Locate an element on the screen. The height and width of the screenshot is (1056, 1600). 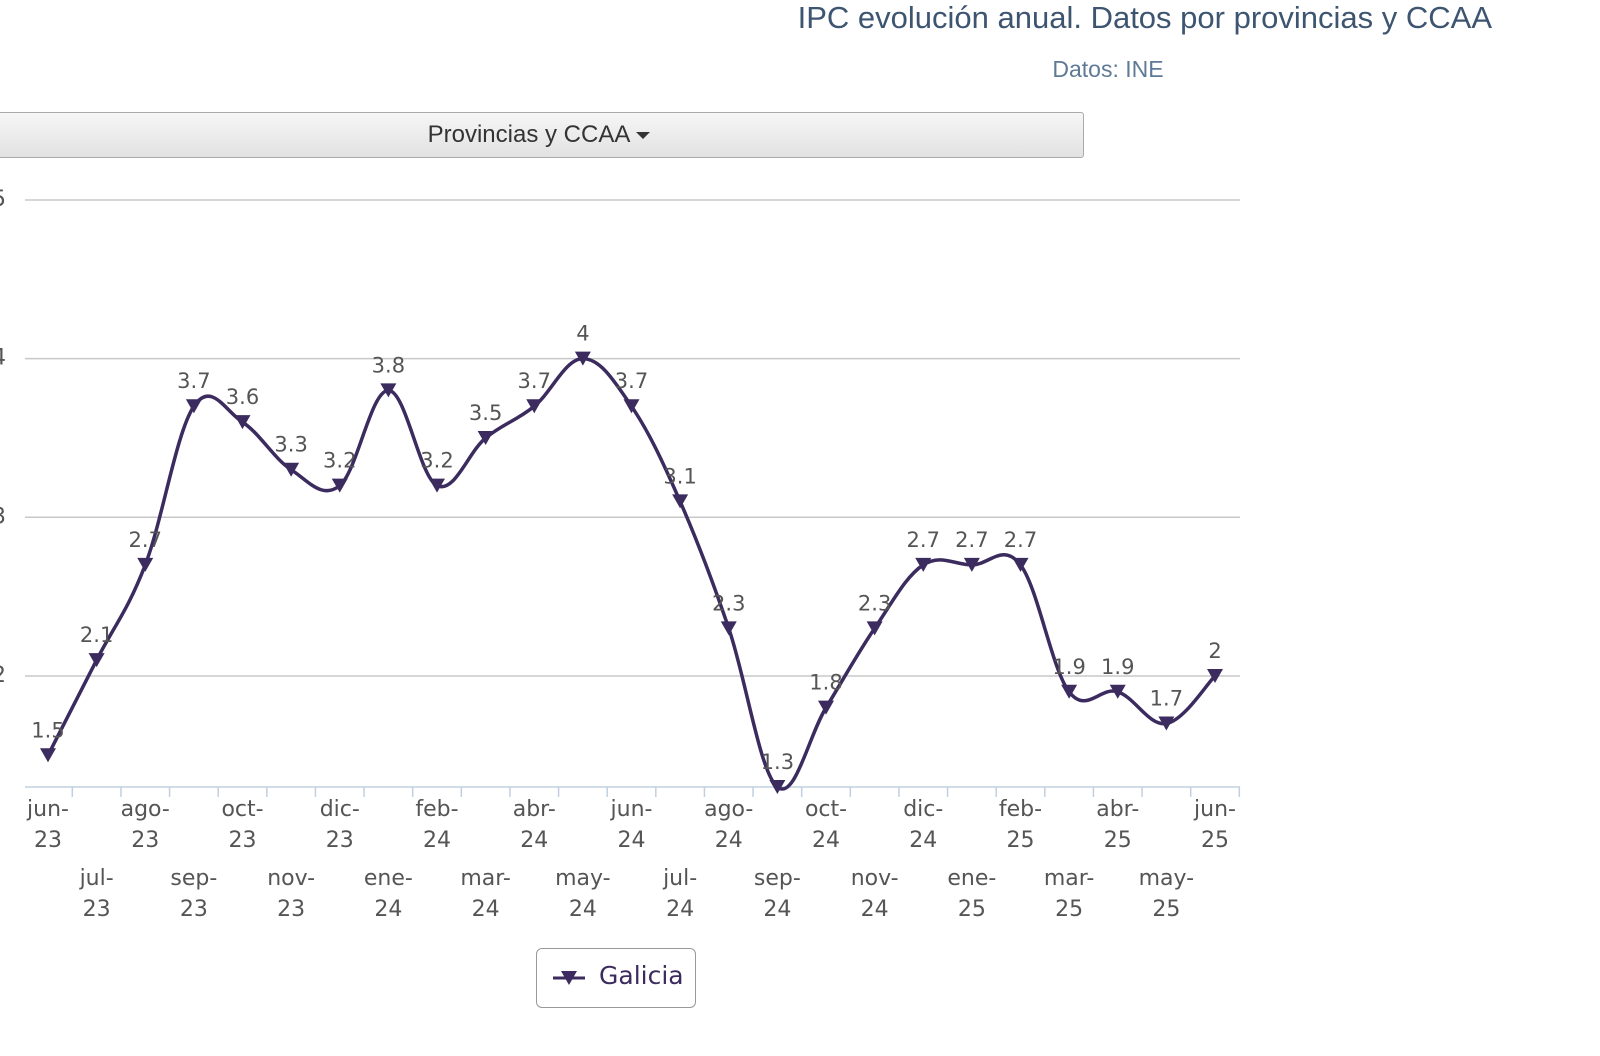
legend-marker is located at coordinates (569, 978).